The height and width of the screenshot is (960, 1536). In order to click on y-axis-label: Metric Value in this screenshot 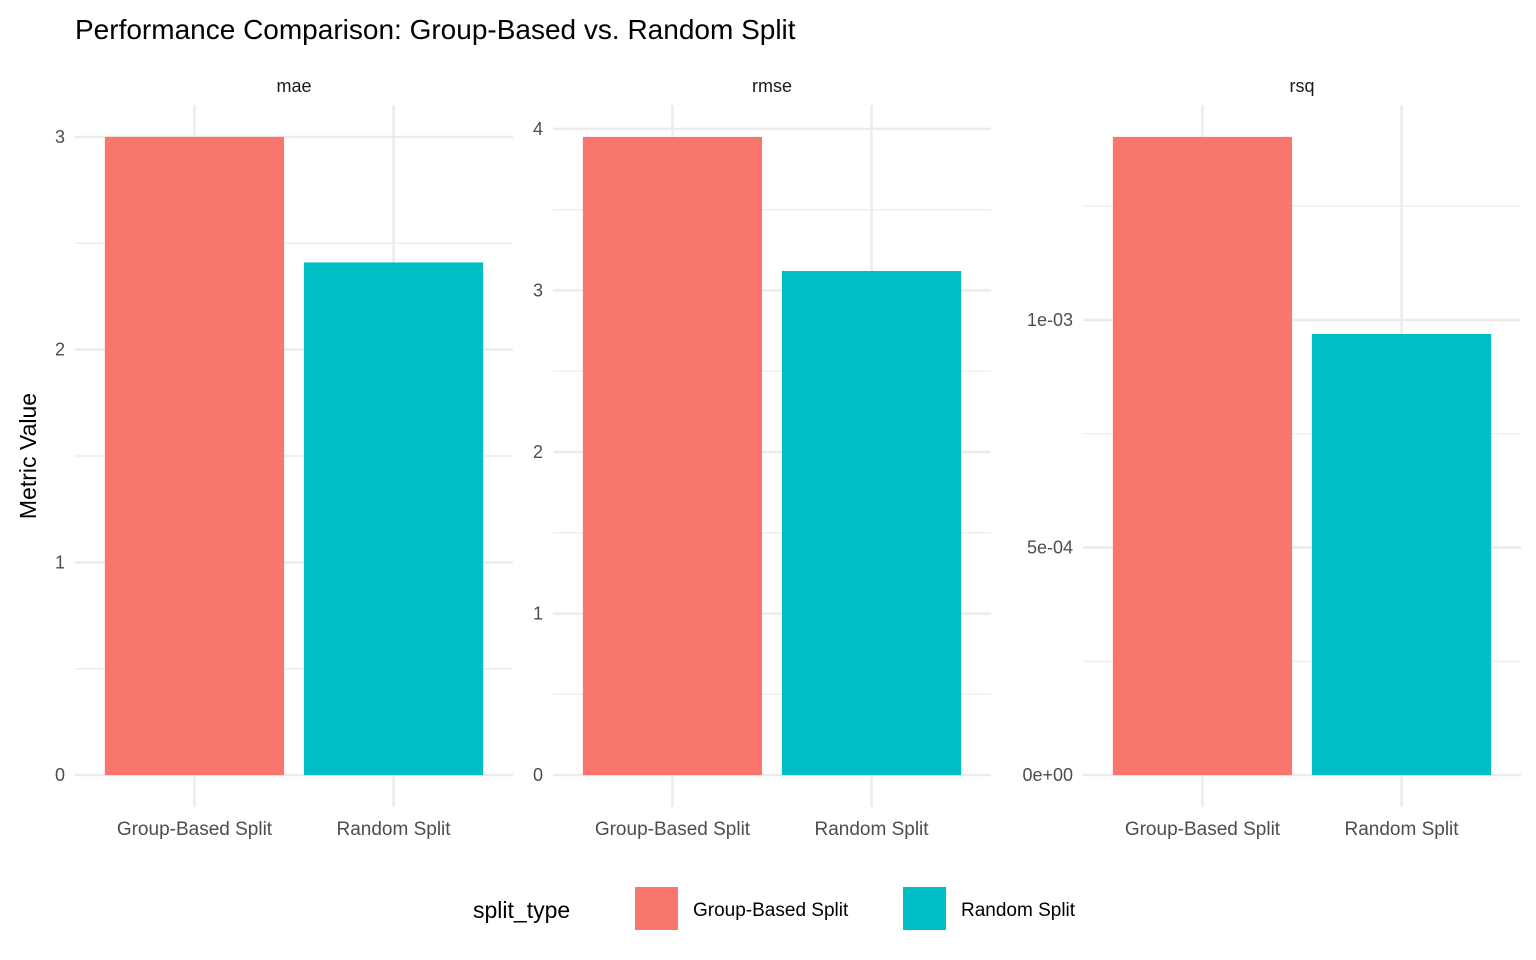, I will do `click(28, 456)`.